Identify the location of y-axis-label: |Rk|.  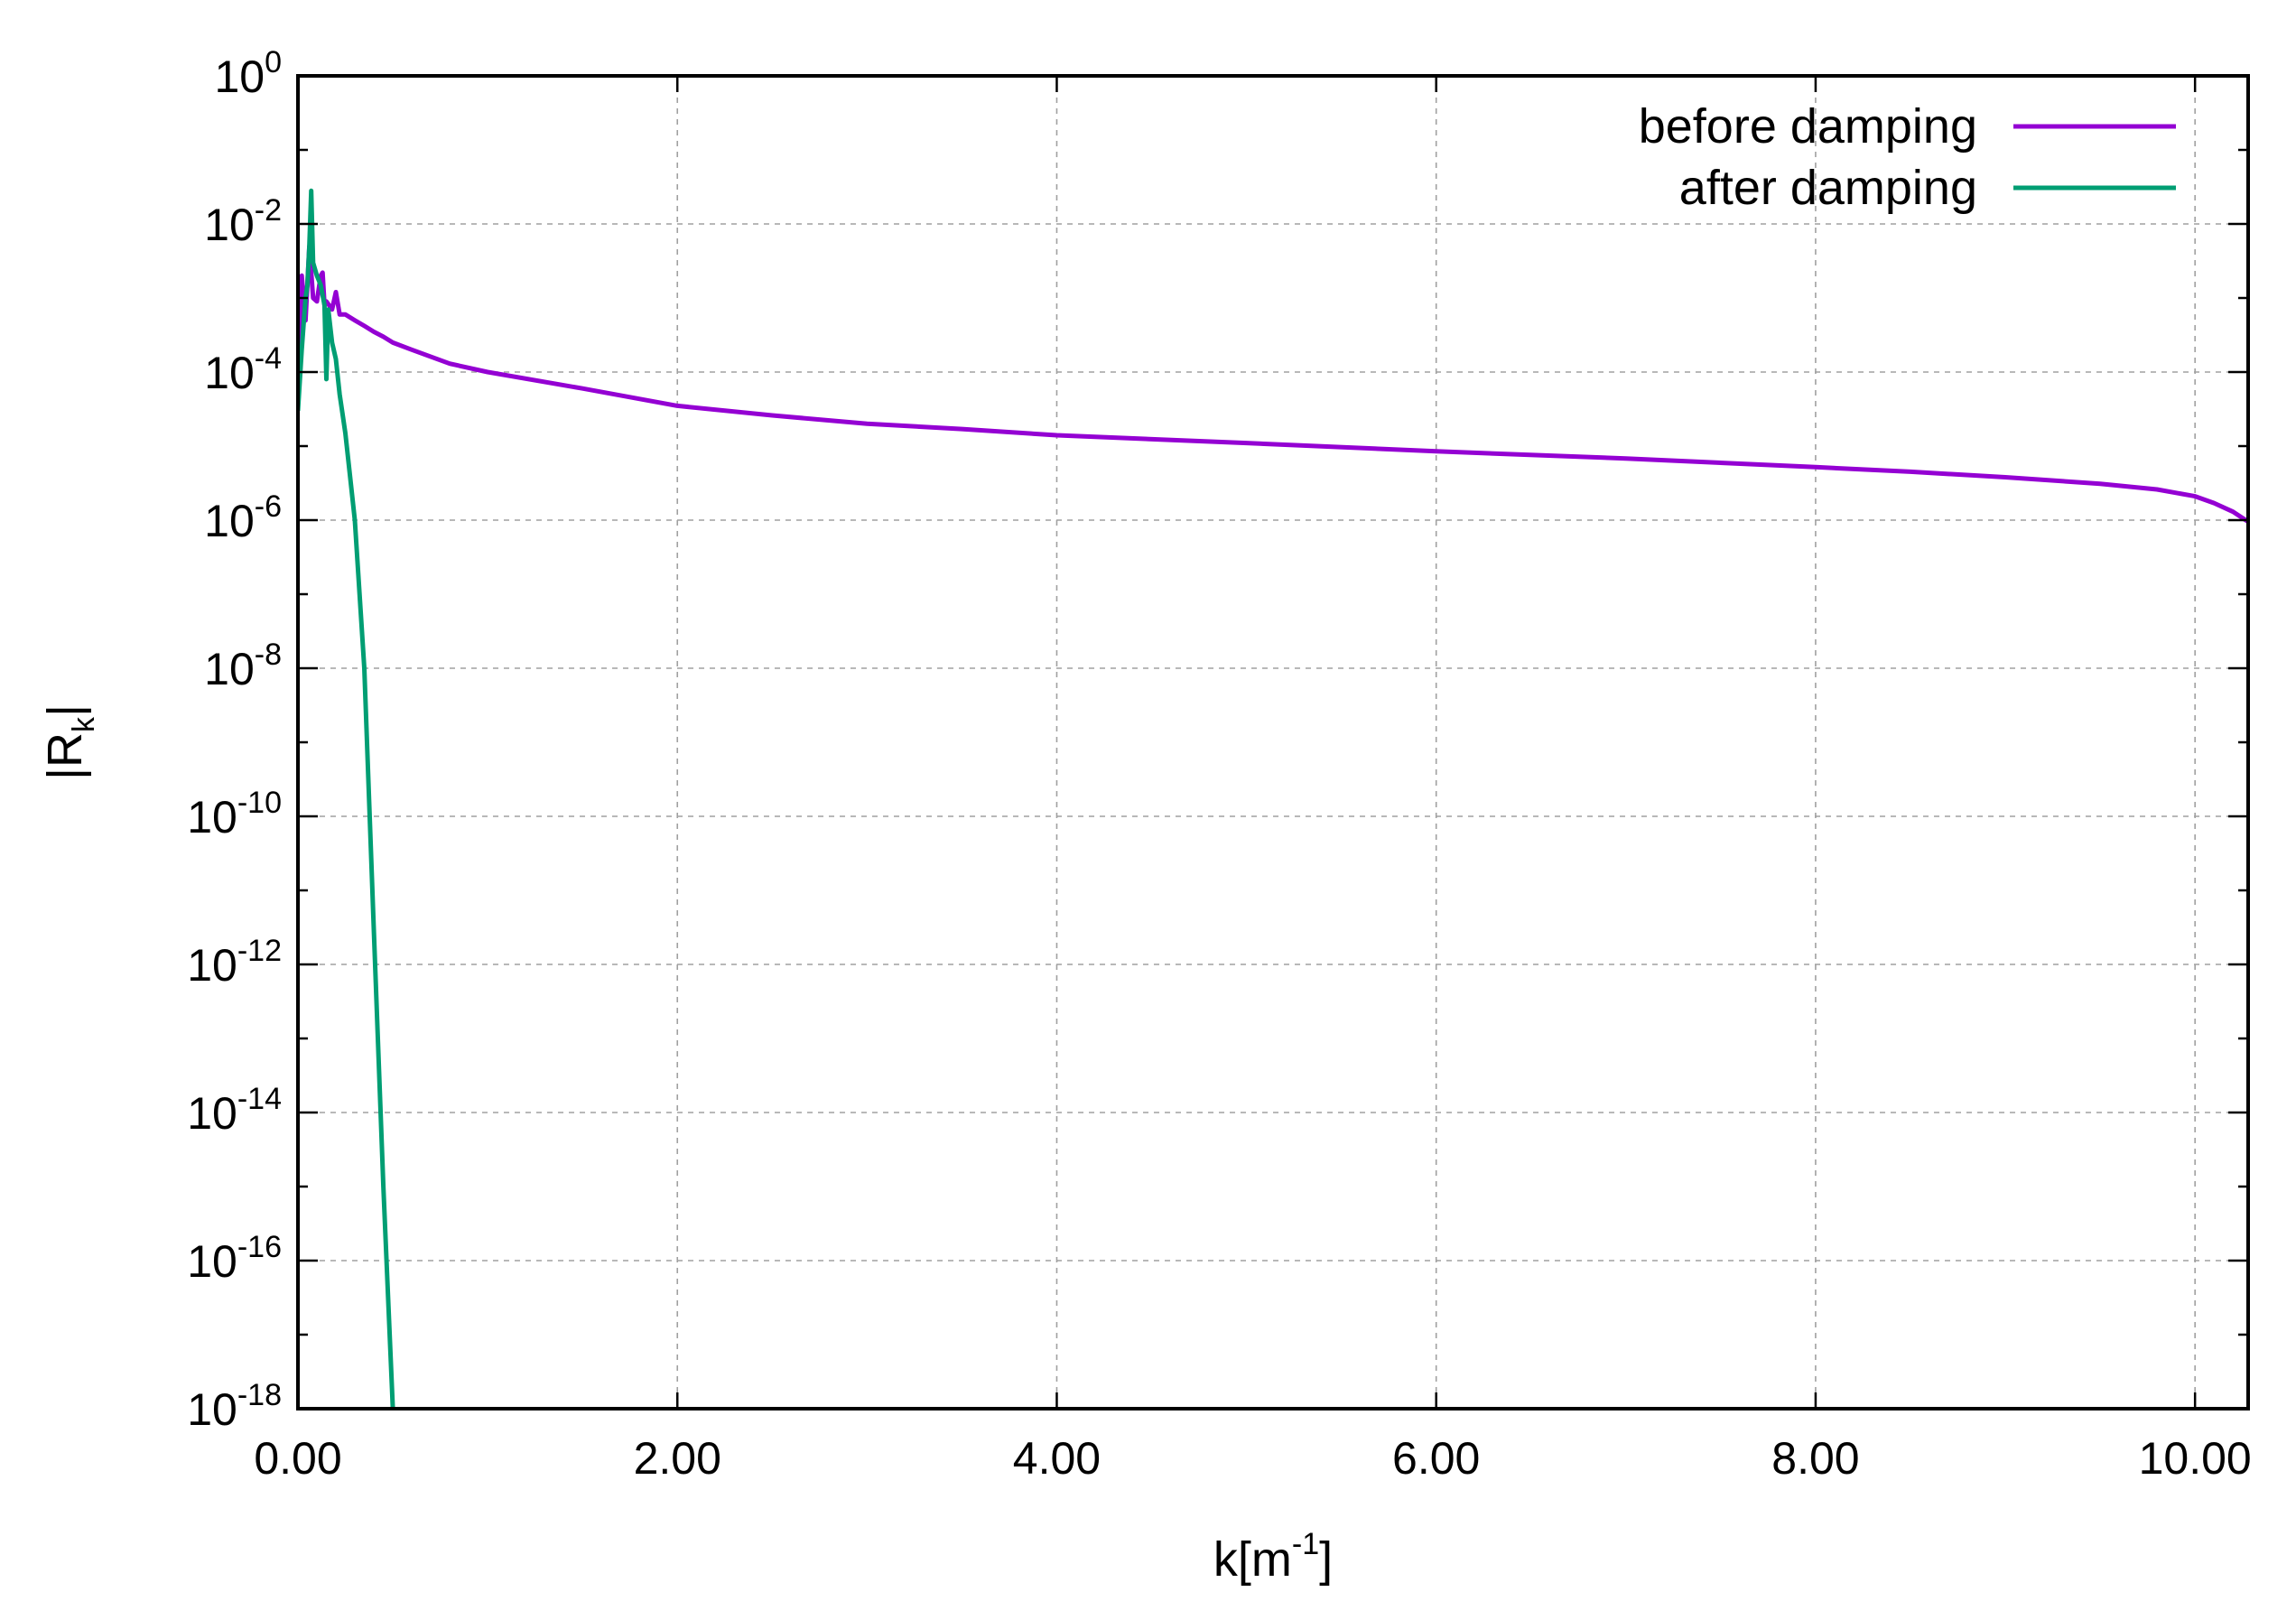
(69, 742).